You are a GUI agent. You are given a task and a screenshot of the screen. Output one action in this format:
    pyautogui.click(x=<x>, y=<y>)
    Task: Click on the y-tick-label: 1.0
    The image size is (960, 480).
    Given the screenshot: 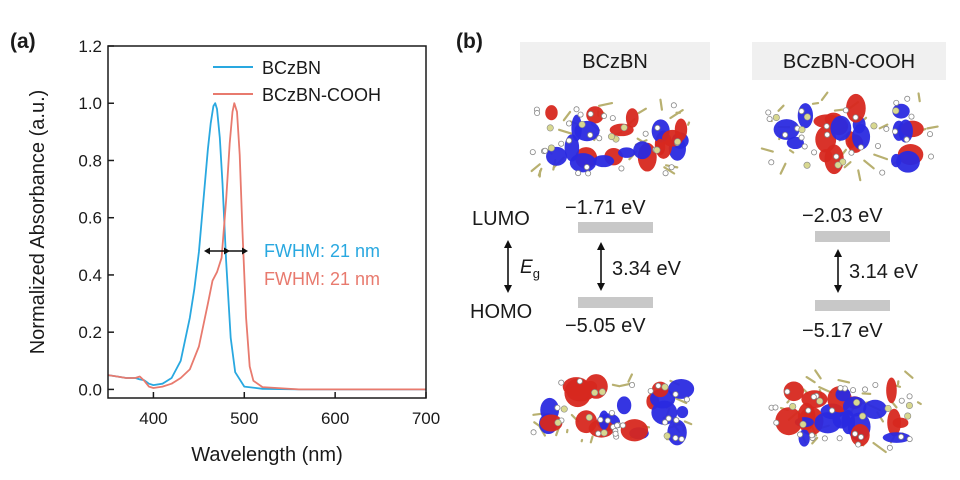 What is the action you would take?
    pyautogui.click(x=90, y=103)
    